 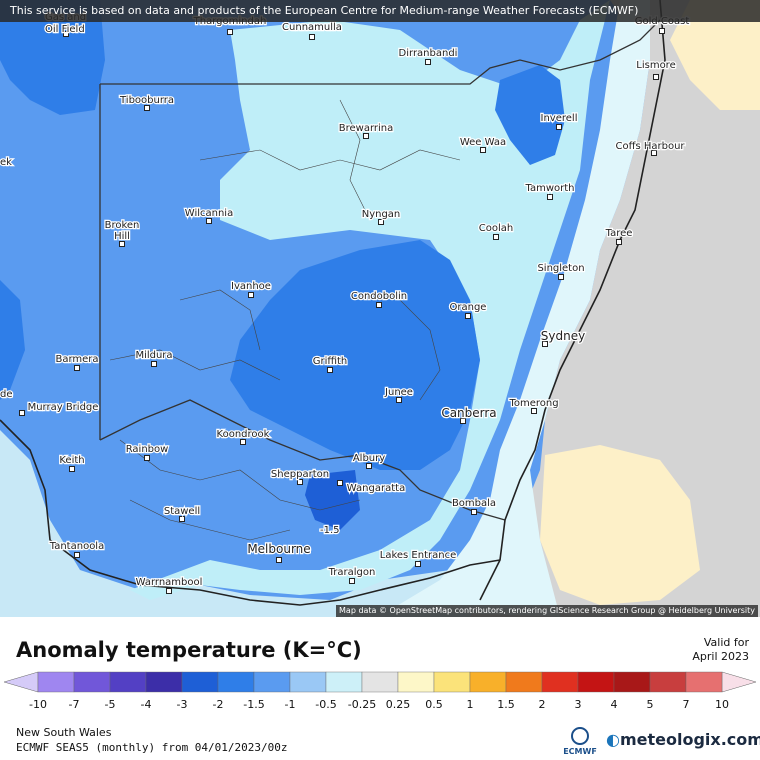 What do you see at coordinates (340, 483) in the screenshot?
I see `city-marker-wangaratta` at bounding box center [340, 483].